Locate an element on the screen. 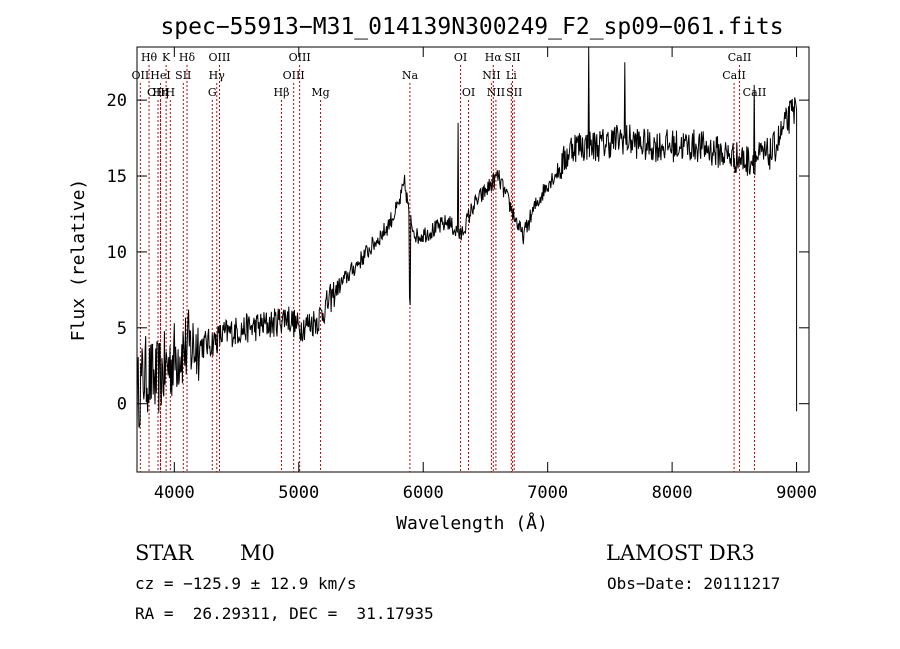 The width and height of the screenshot is (900, 649). y-tick-label: 0 is located at coordinates (122, 405).